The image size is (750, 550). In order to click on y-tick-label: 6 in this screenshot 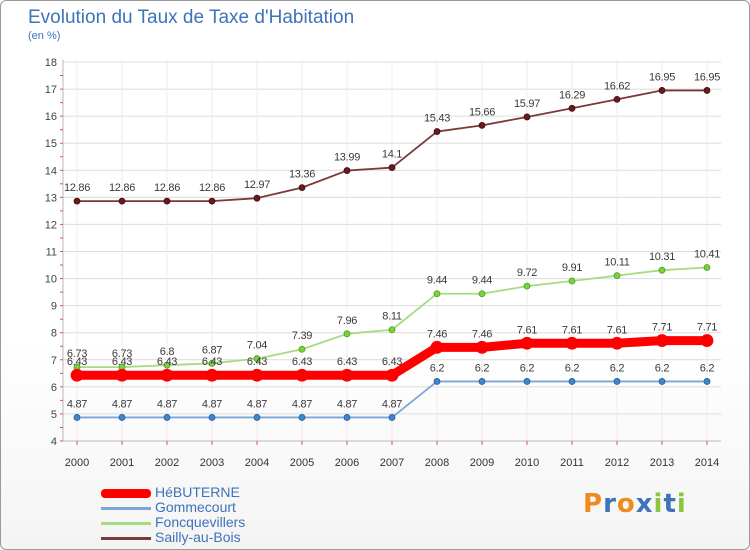, I will do `click(54, 388)`.